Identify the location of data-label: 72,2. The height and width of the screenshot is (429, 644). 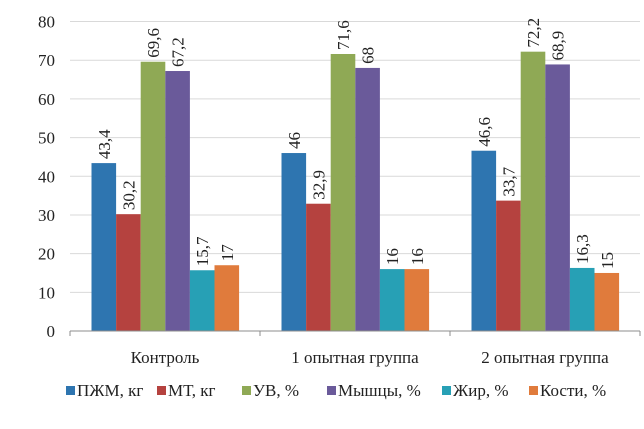
(533, 33).